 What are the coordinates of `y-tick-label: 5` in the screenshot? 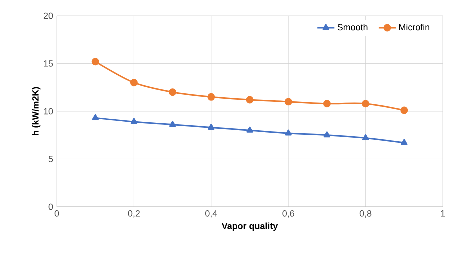 It's located at (51, 159).